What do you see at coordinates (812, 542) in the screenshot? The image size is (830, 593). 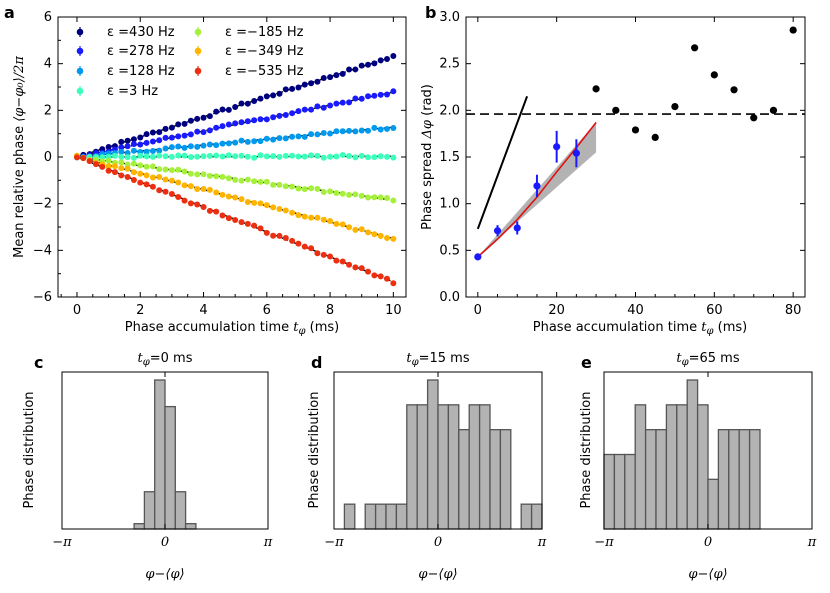 I see `histogram-xtick-label: π` at bounding box center [812, 542].